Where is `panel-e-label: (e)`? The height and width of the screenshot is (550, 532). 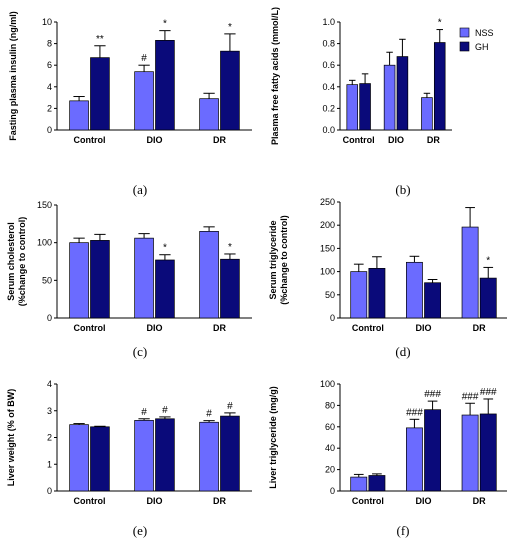
panel-e-label: (e) is located at coordinates (140, 530).